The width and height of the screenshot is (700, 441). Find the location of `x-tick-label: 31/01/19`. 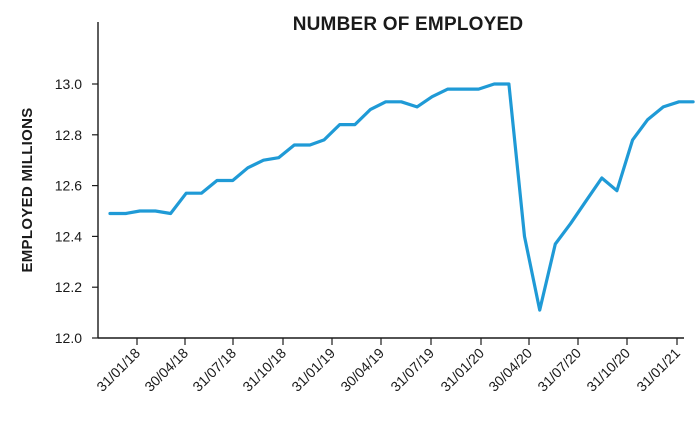

x-tick-label: 31/01/19 is located at coordinates (313, 370).